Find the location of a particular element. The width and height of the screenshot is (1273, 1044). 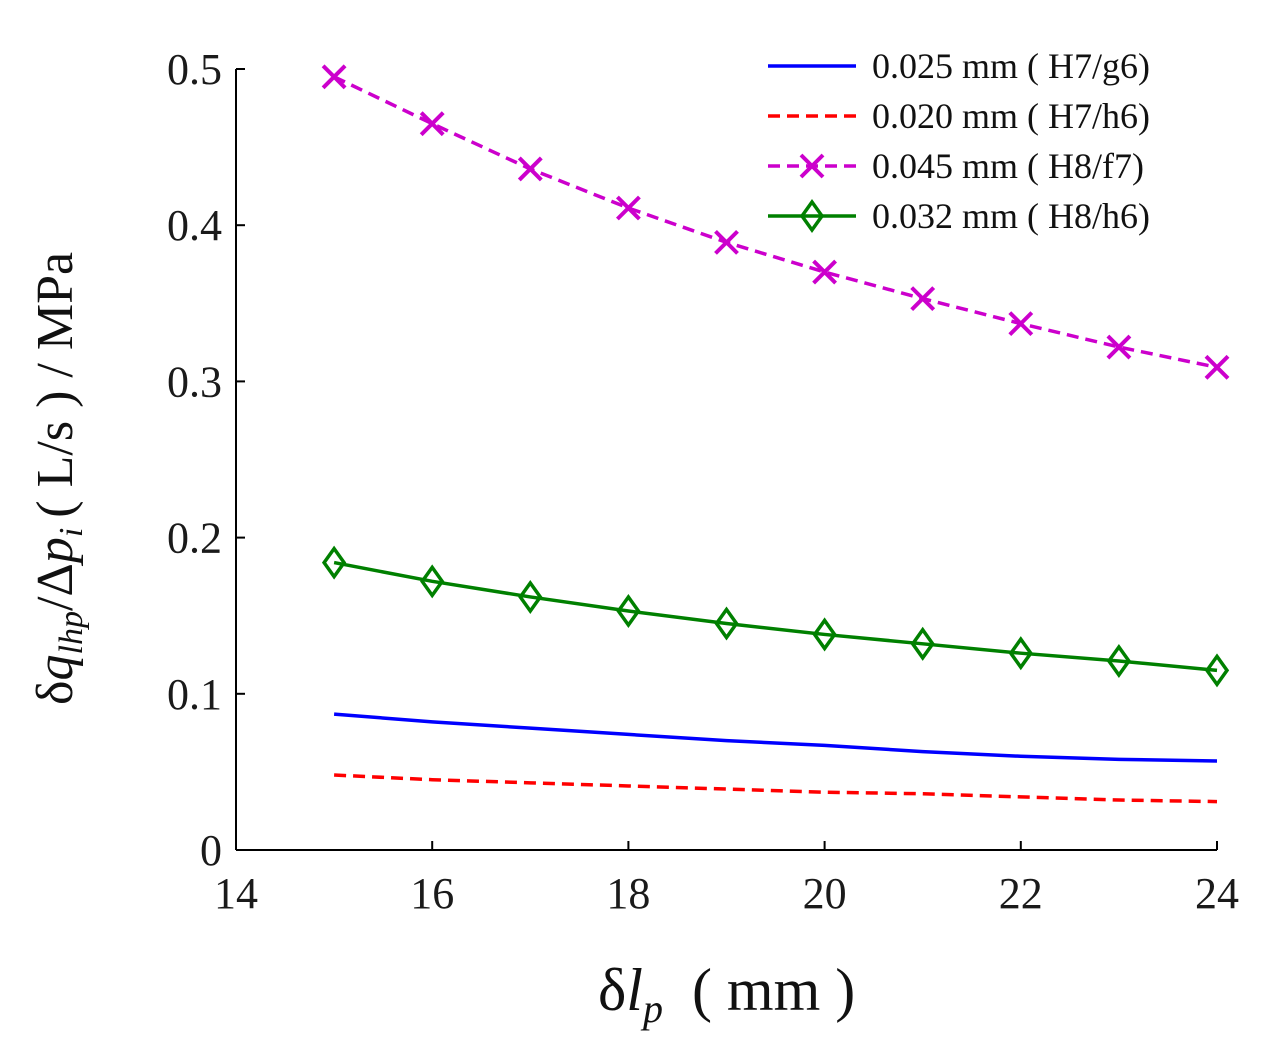

legend-label: 0.032 mm ( H8/h6) is located at coordinates (1011, 216).